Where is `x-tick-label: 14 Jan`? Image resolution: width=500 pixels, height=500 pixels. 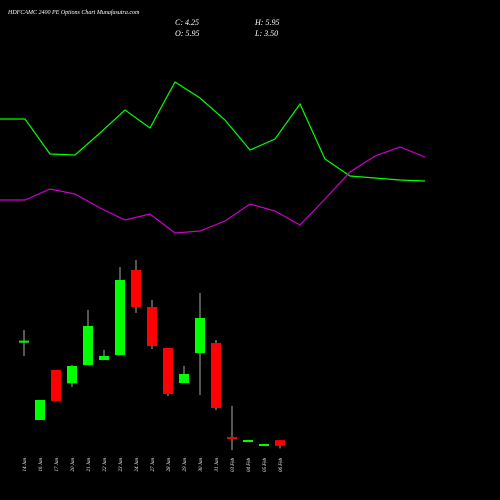
x-tick-label: 14 Jan is located at coordinates (25, 465).